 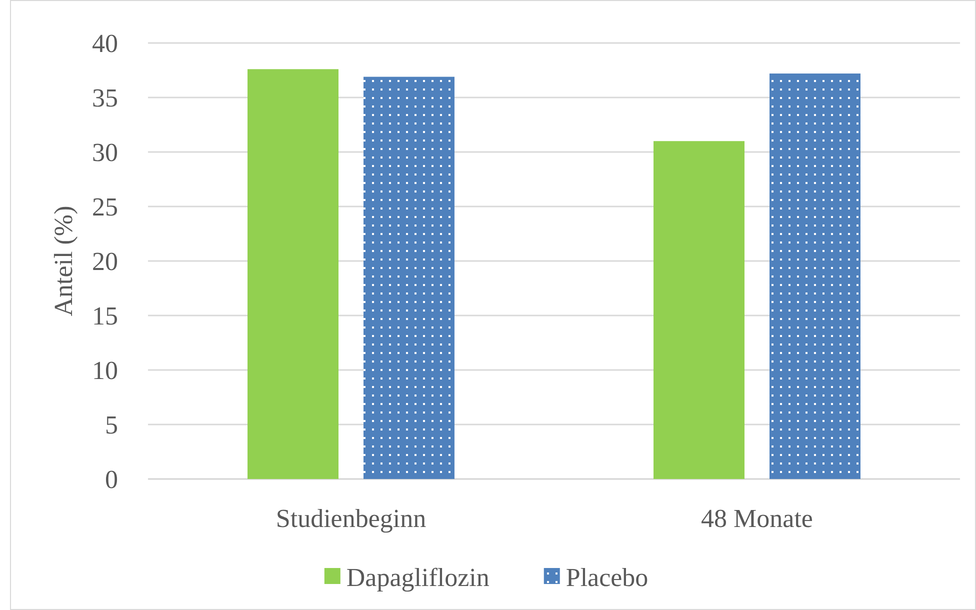 I want to click on legend-label: Dapagliflozin, so click(x=418, y=577).